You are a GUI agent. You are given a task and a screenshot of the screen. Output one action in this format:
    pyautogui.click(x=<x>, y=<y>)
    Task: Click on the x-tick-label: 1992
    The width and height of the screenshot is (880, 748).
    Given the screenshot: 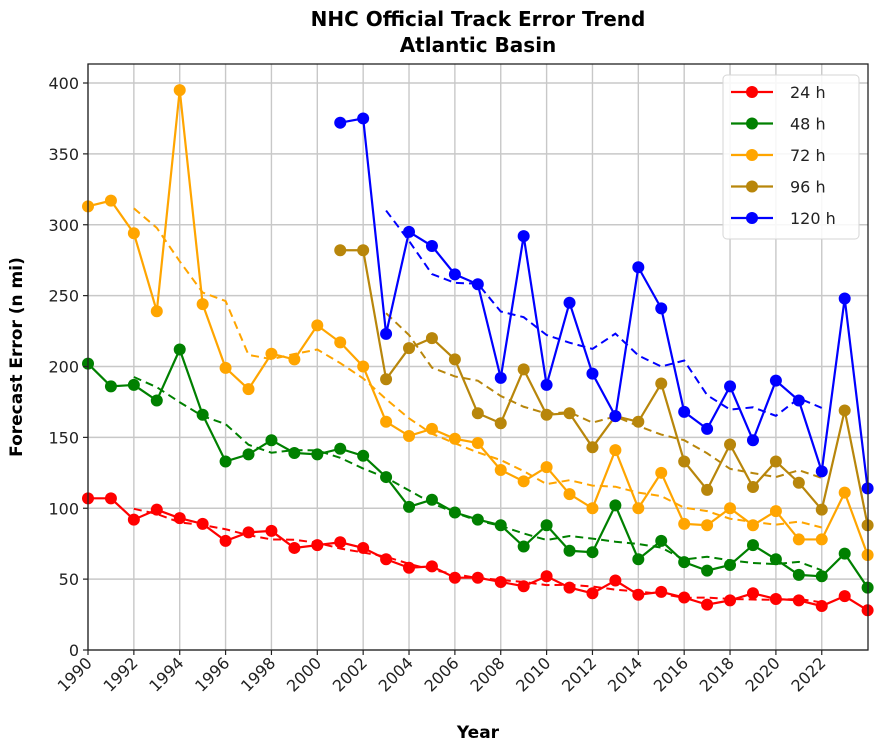 What is the action you would take?
    pyautogui.click(x=120, y=674)
    